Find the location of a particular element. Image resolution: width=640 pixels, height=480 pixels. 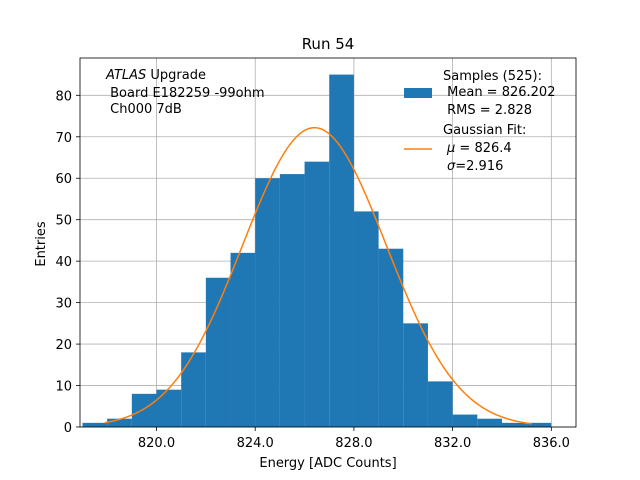

x-axis-ticks: 820.0 824.0 828.0 832.0 836.0 is located at coordinates (354, 439).